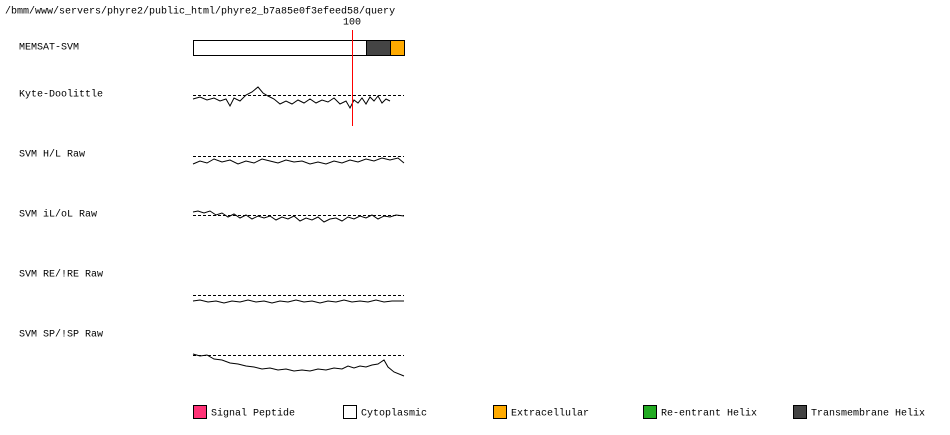  What do you see at coordinates (550, 414) in the screenshot?
I see `legend-label: Extracellular` at bounding box center [550, 414].